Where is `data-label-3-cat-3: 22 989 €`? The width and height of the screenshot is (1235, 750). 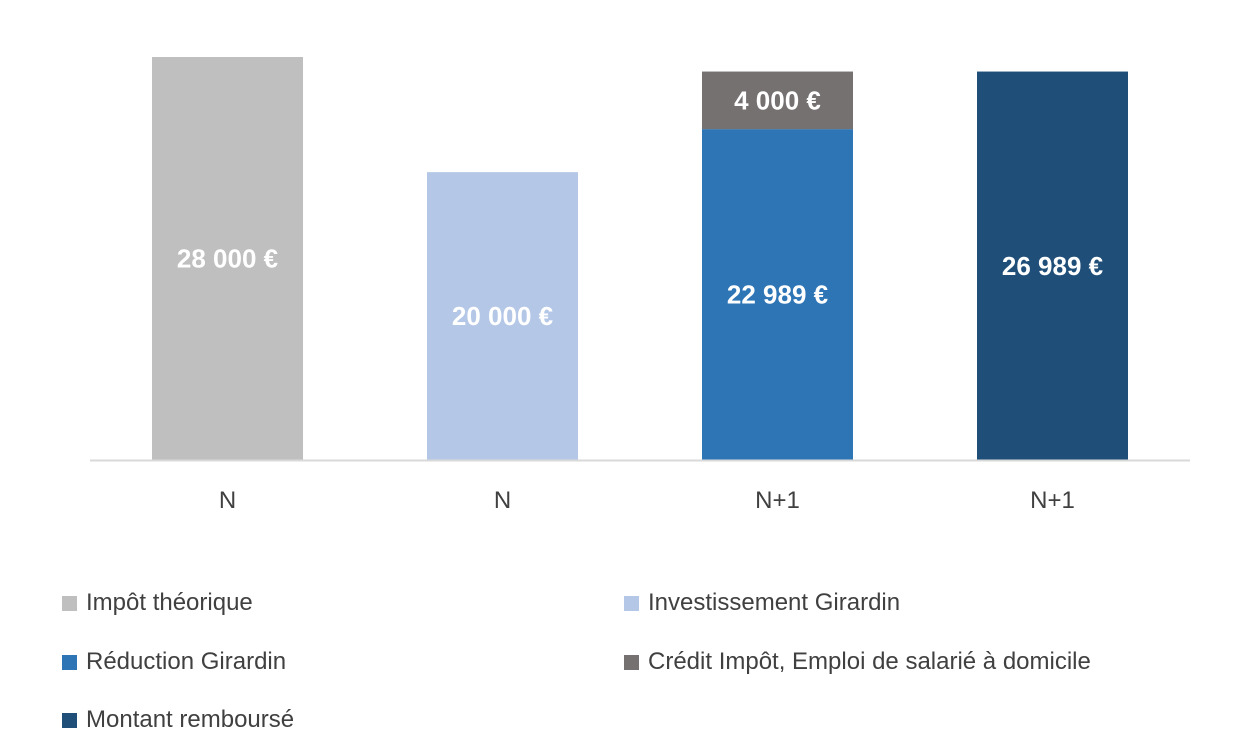
data-label-3-cat-3: 22 989 € is located at coordinates (777, 295).